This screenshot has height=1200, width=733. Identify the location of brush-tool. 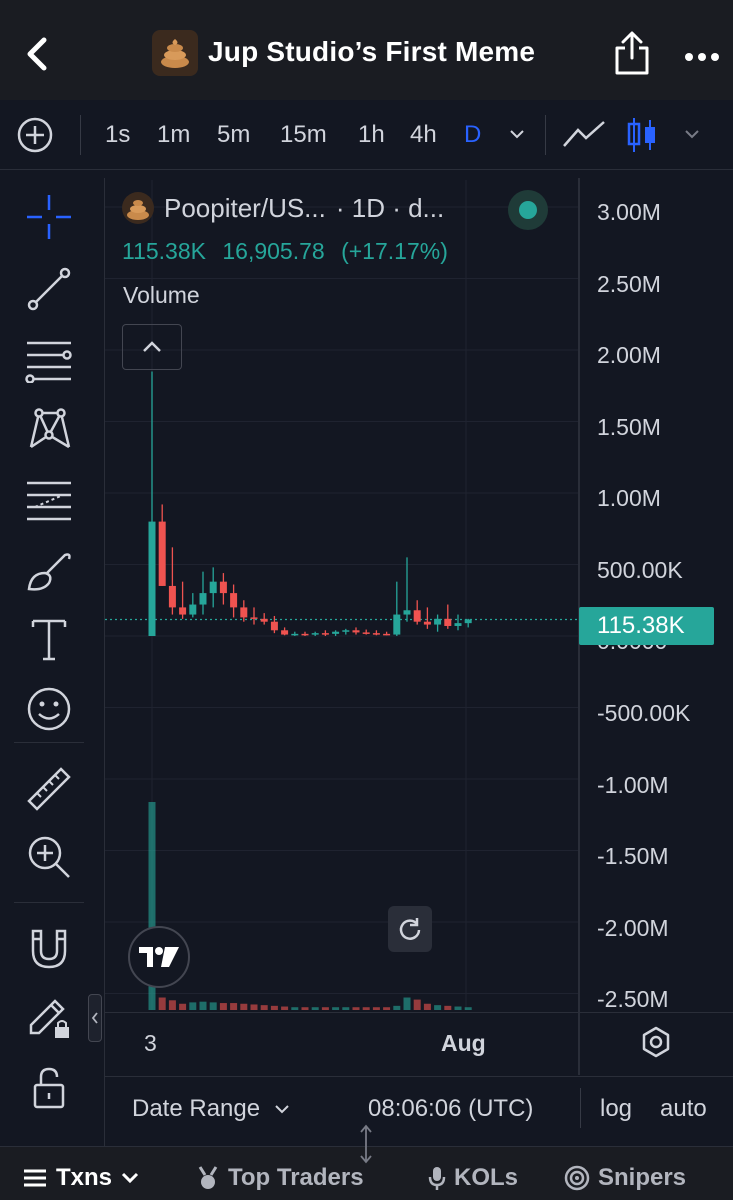
(49, 569).